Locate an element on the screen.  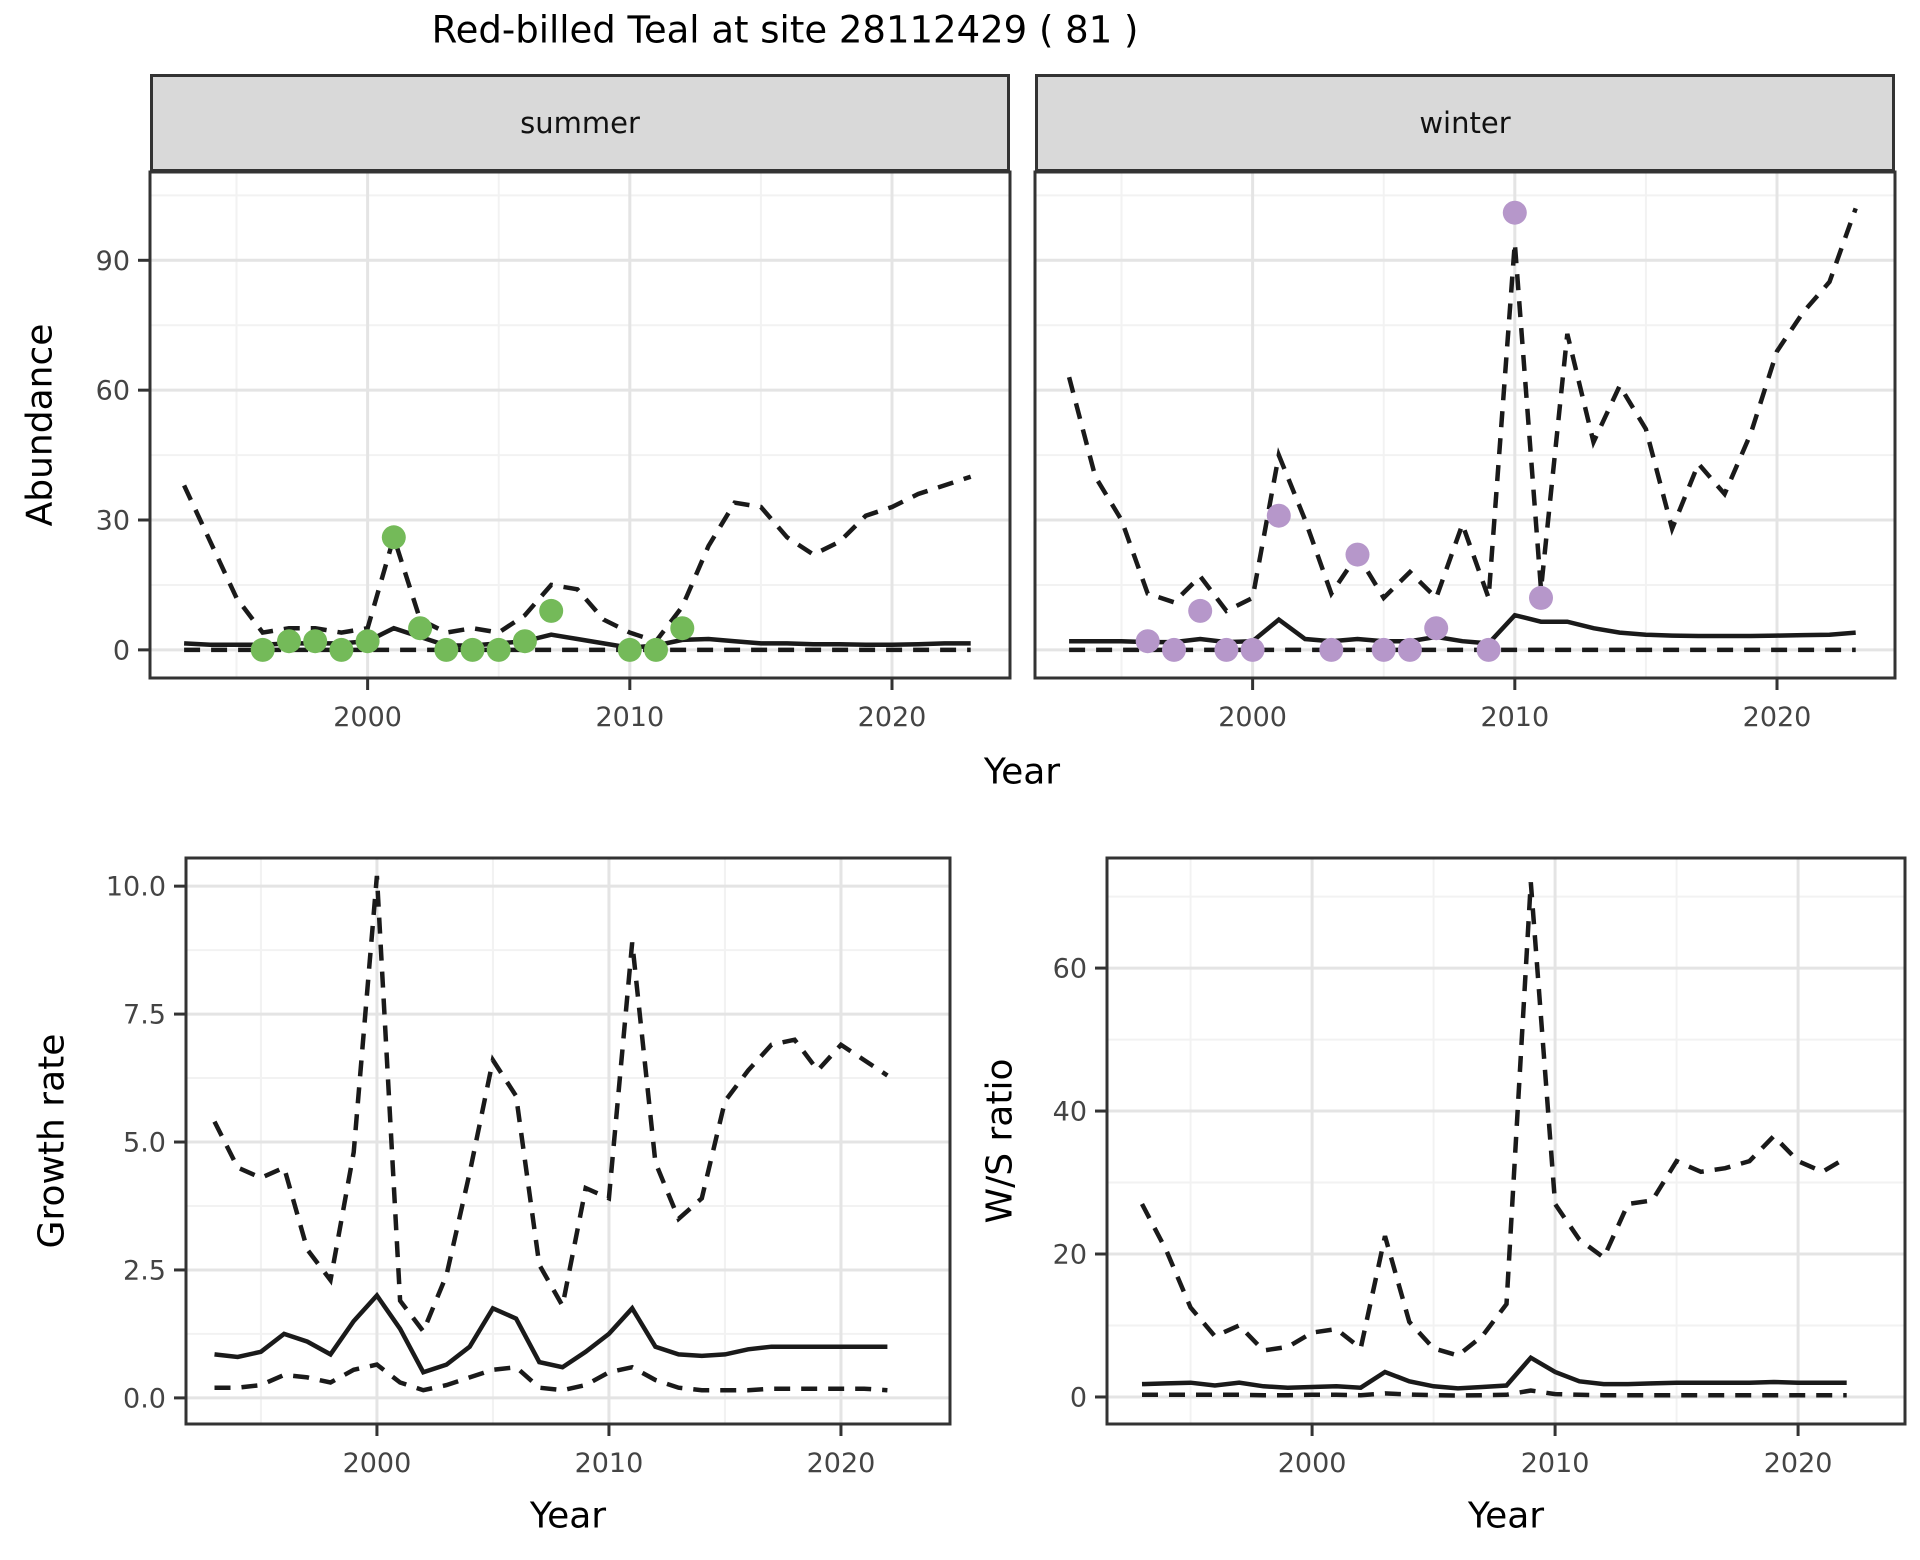
facet-label-summer: summer is located at coordinates (580, 123).